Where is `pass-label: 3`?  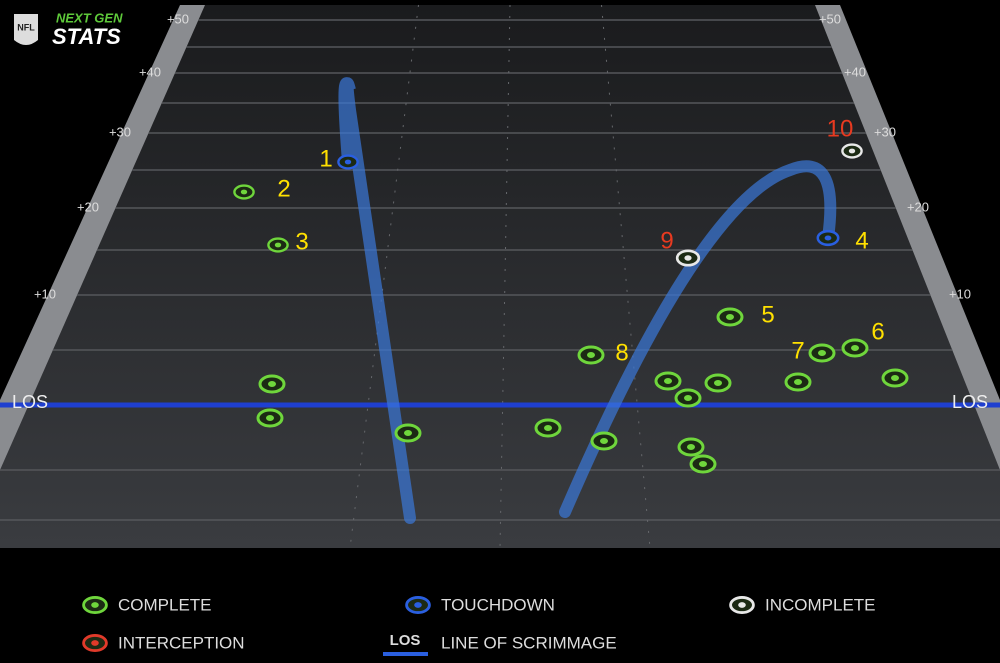
pass-label: 3 is located at coordinates (301, 241).